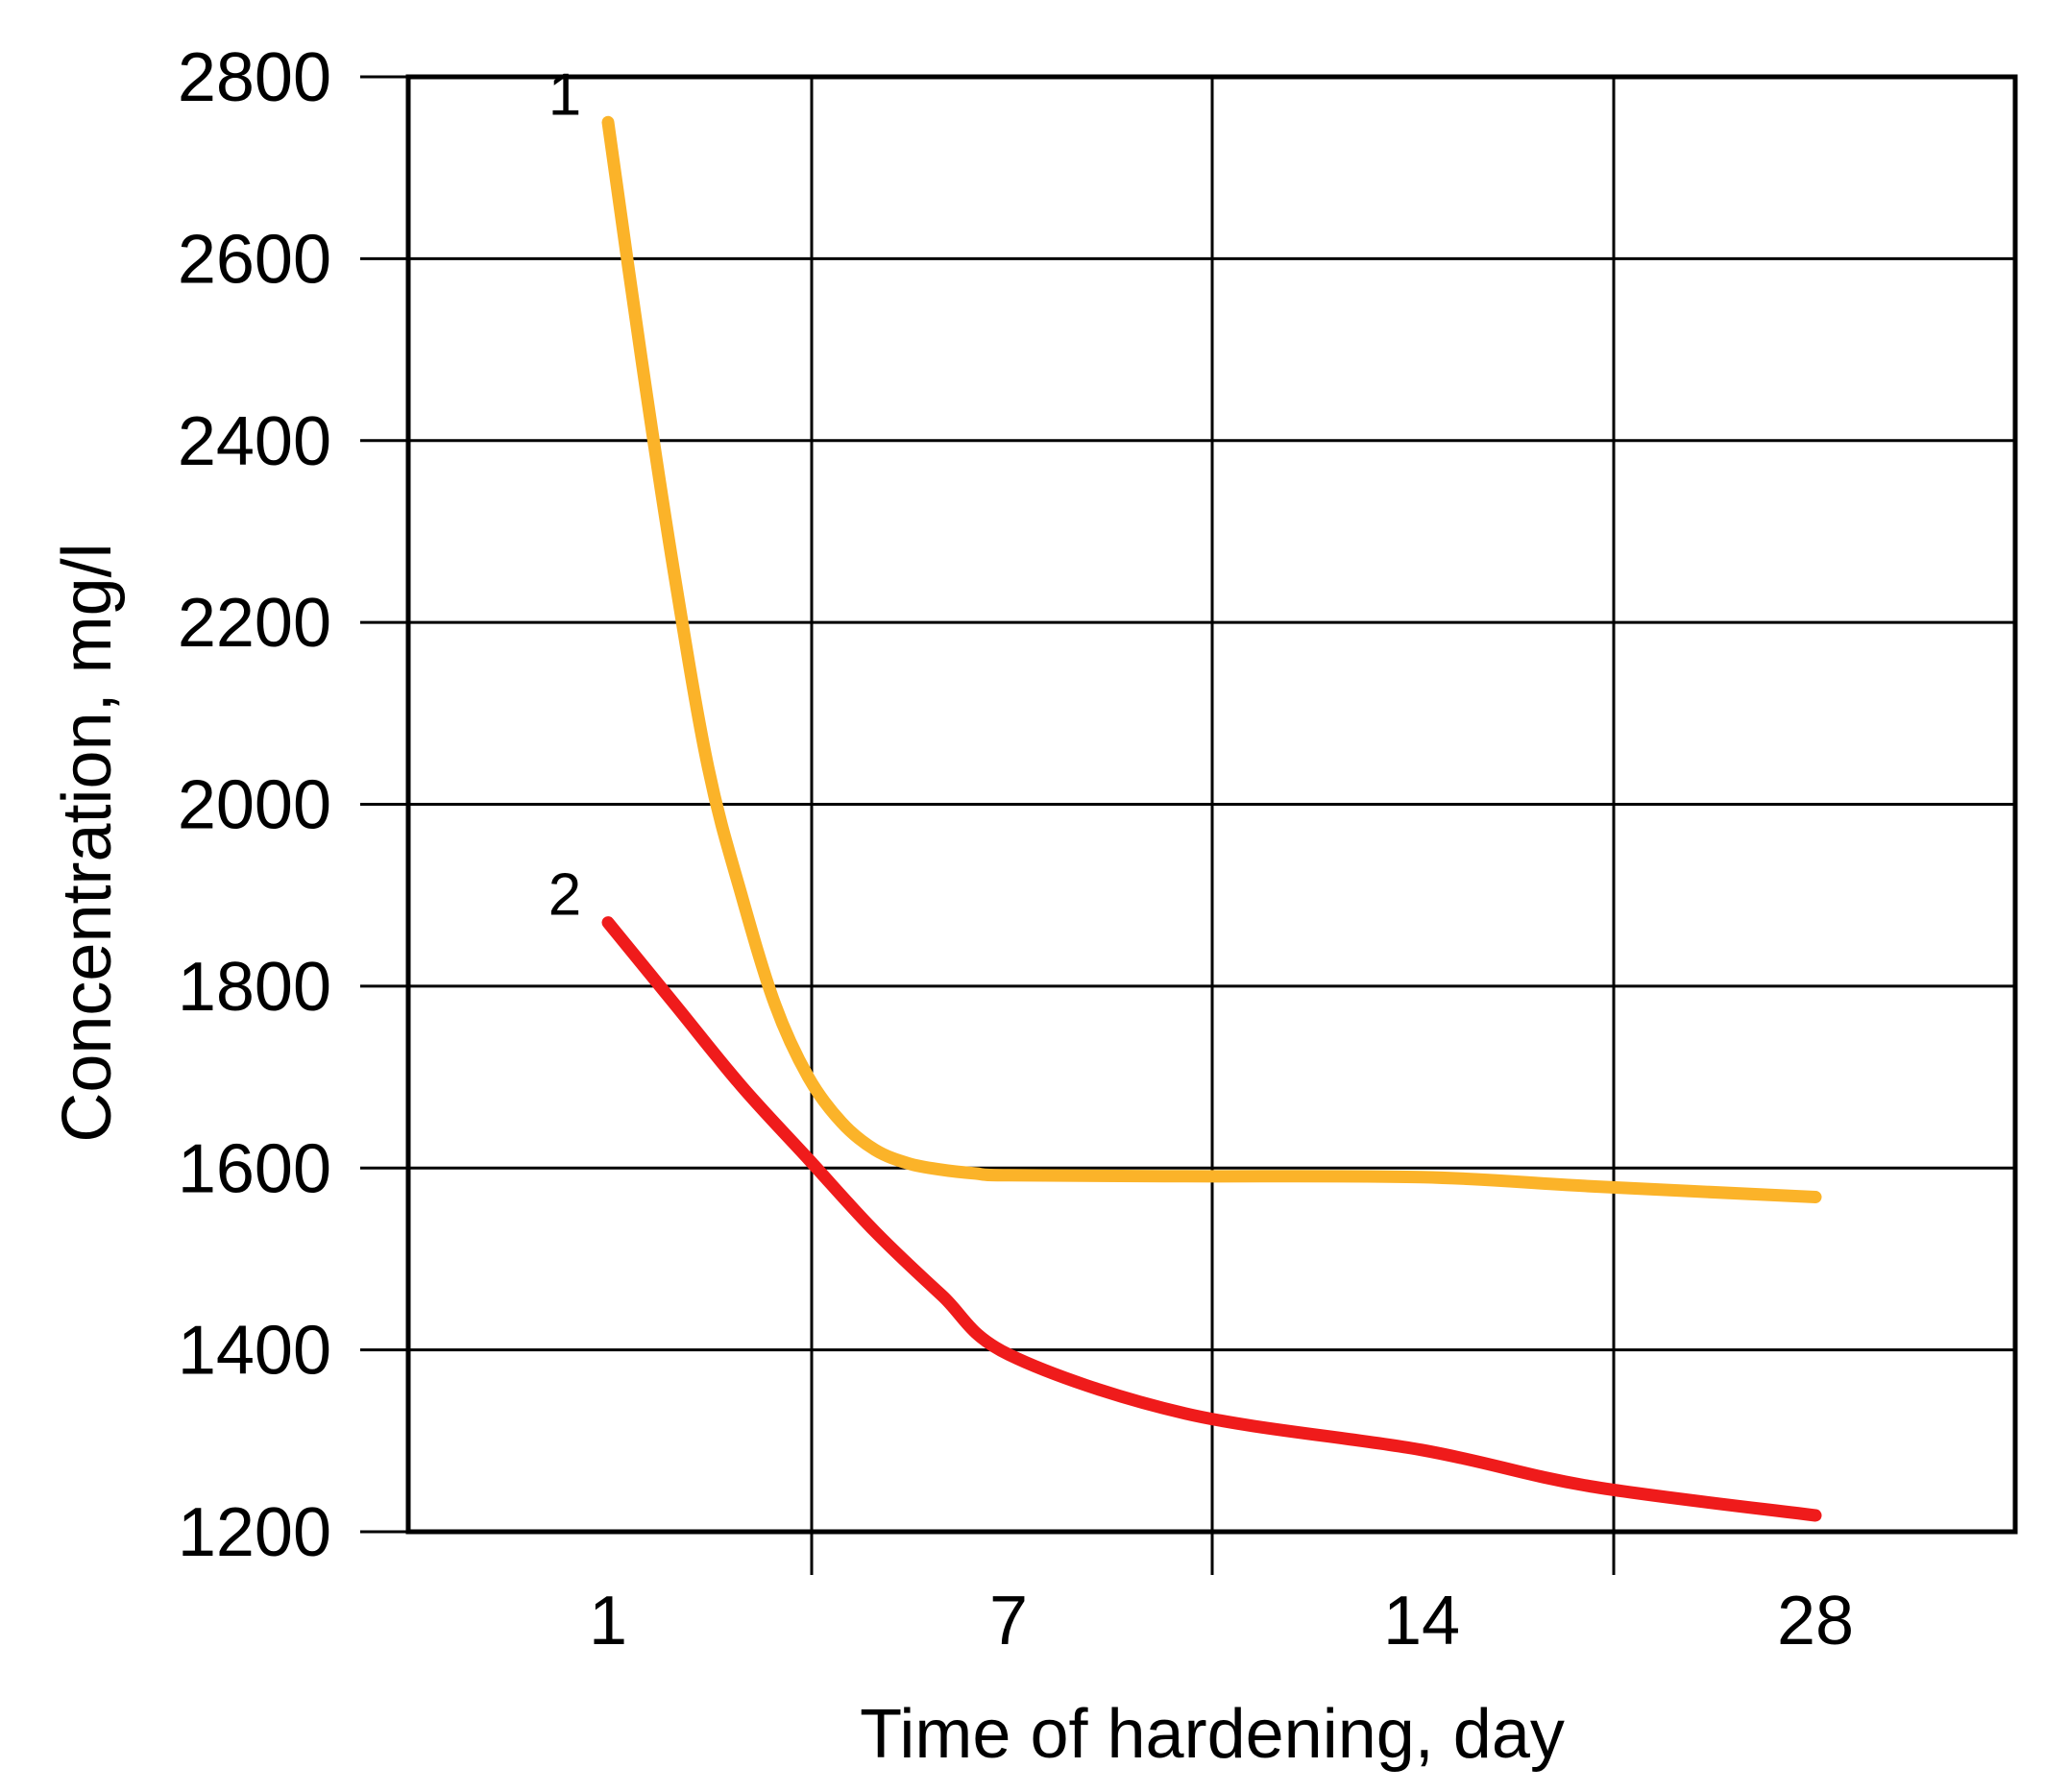 The image size is (2045, 1792). What do you see at coordinates (564, 895) in the screenshot?
I see `series-label-2: 2` at bounding box center [564, 895].